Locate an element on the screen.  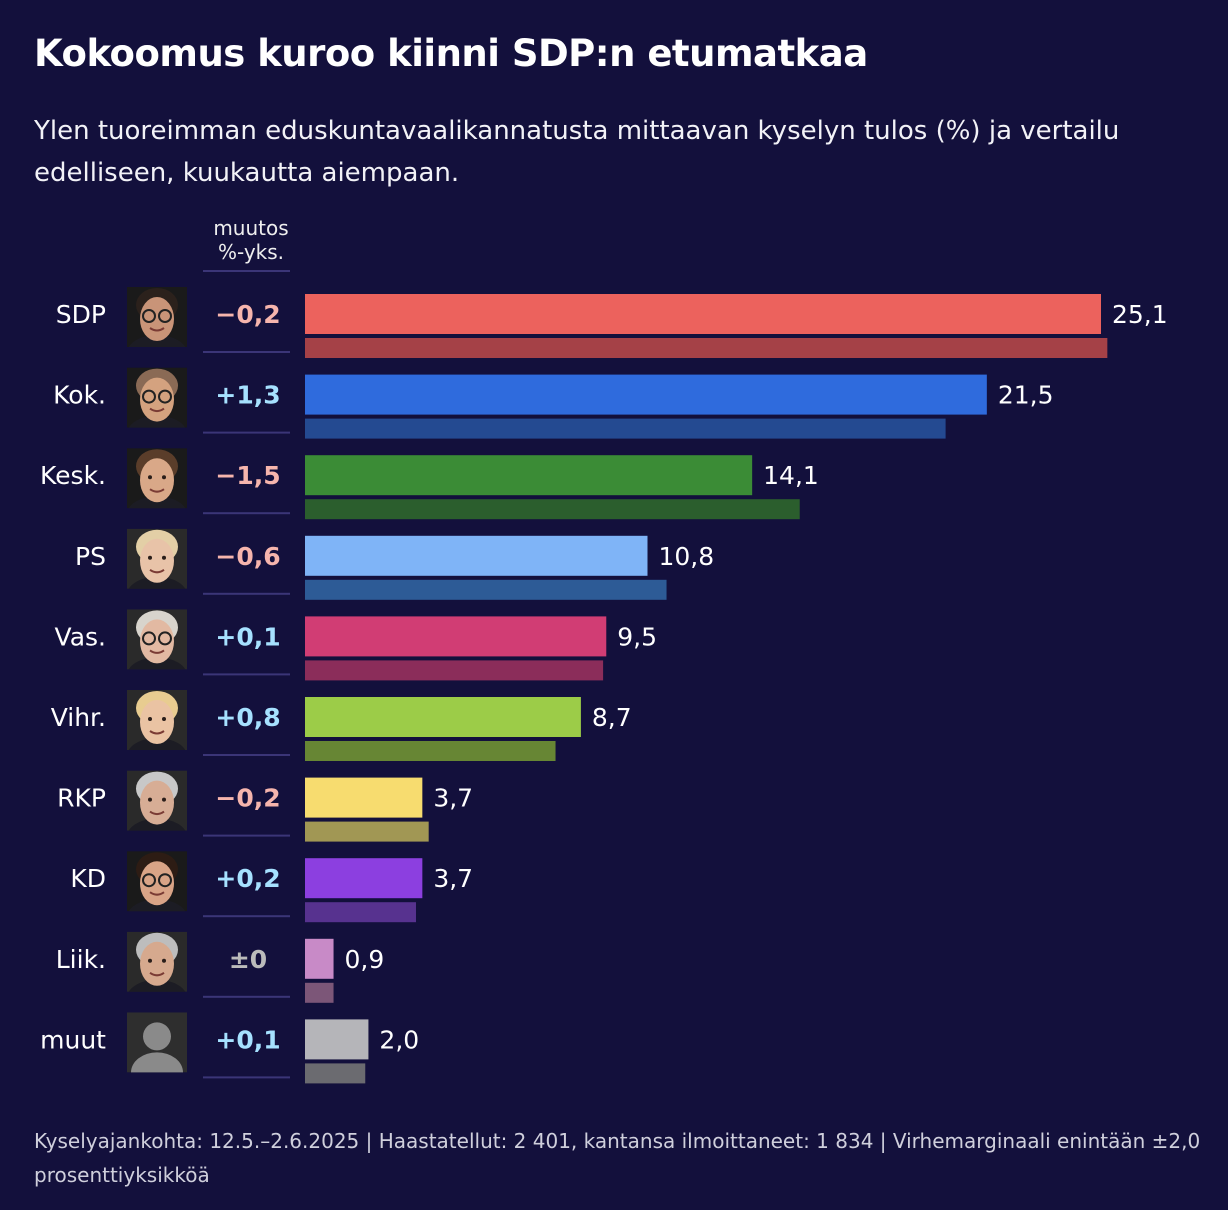
party-label: Kok. is located at coordinates (79, 395).